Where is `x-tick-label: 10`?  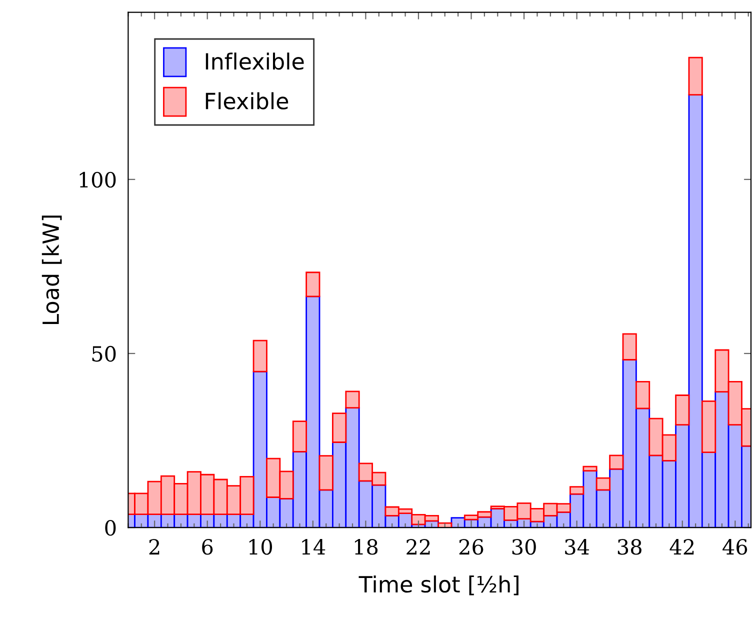 x-tick-label: 10 is located at coordinates (260, 547).